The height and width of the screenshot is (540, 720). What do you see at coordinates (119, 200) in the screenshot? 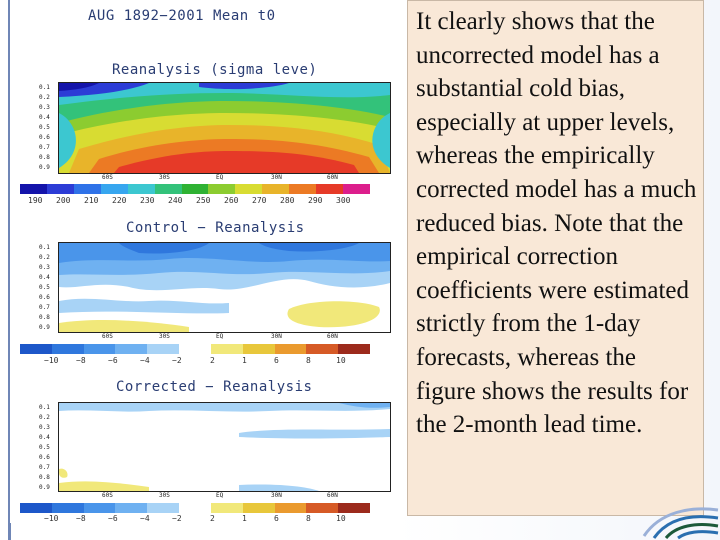
I see `colorbar-label: 220` at bounding box center [119, 200].